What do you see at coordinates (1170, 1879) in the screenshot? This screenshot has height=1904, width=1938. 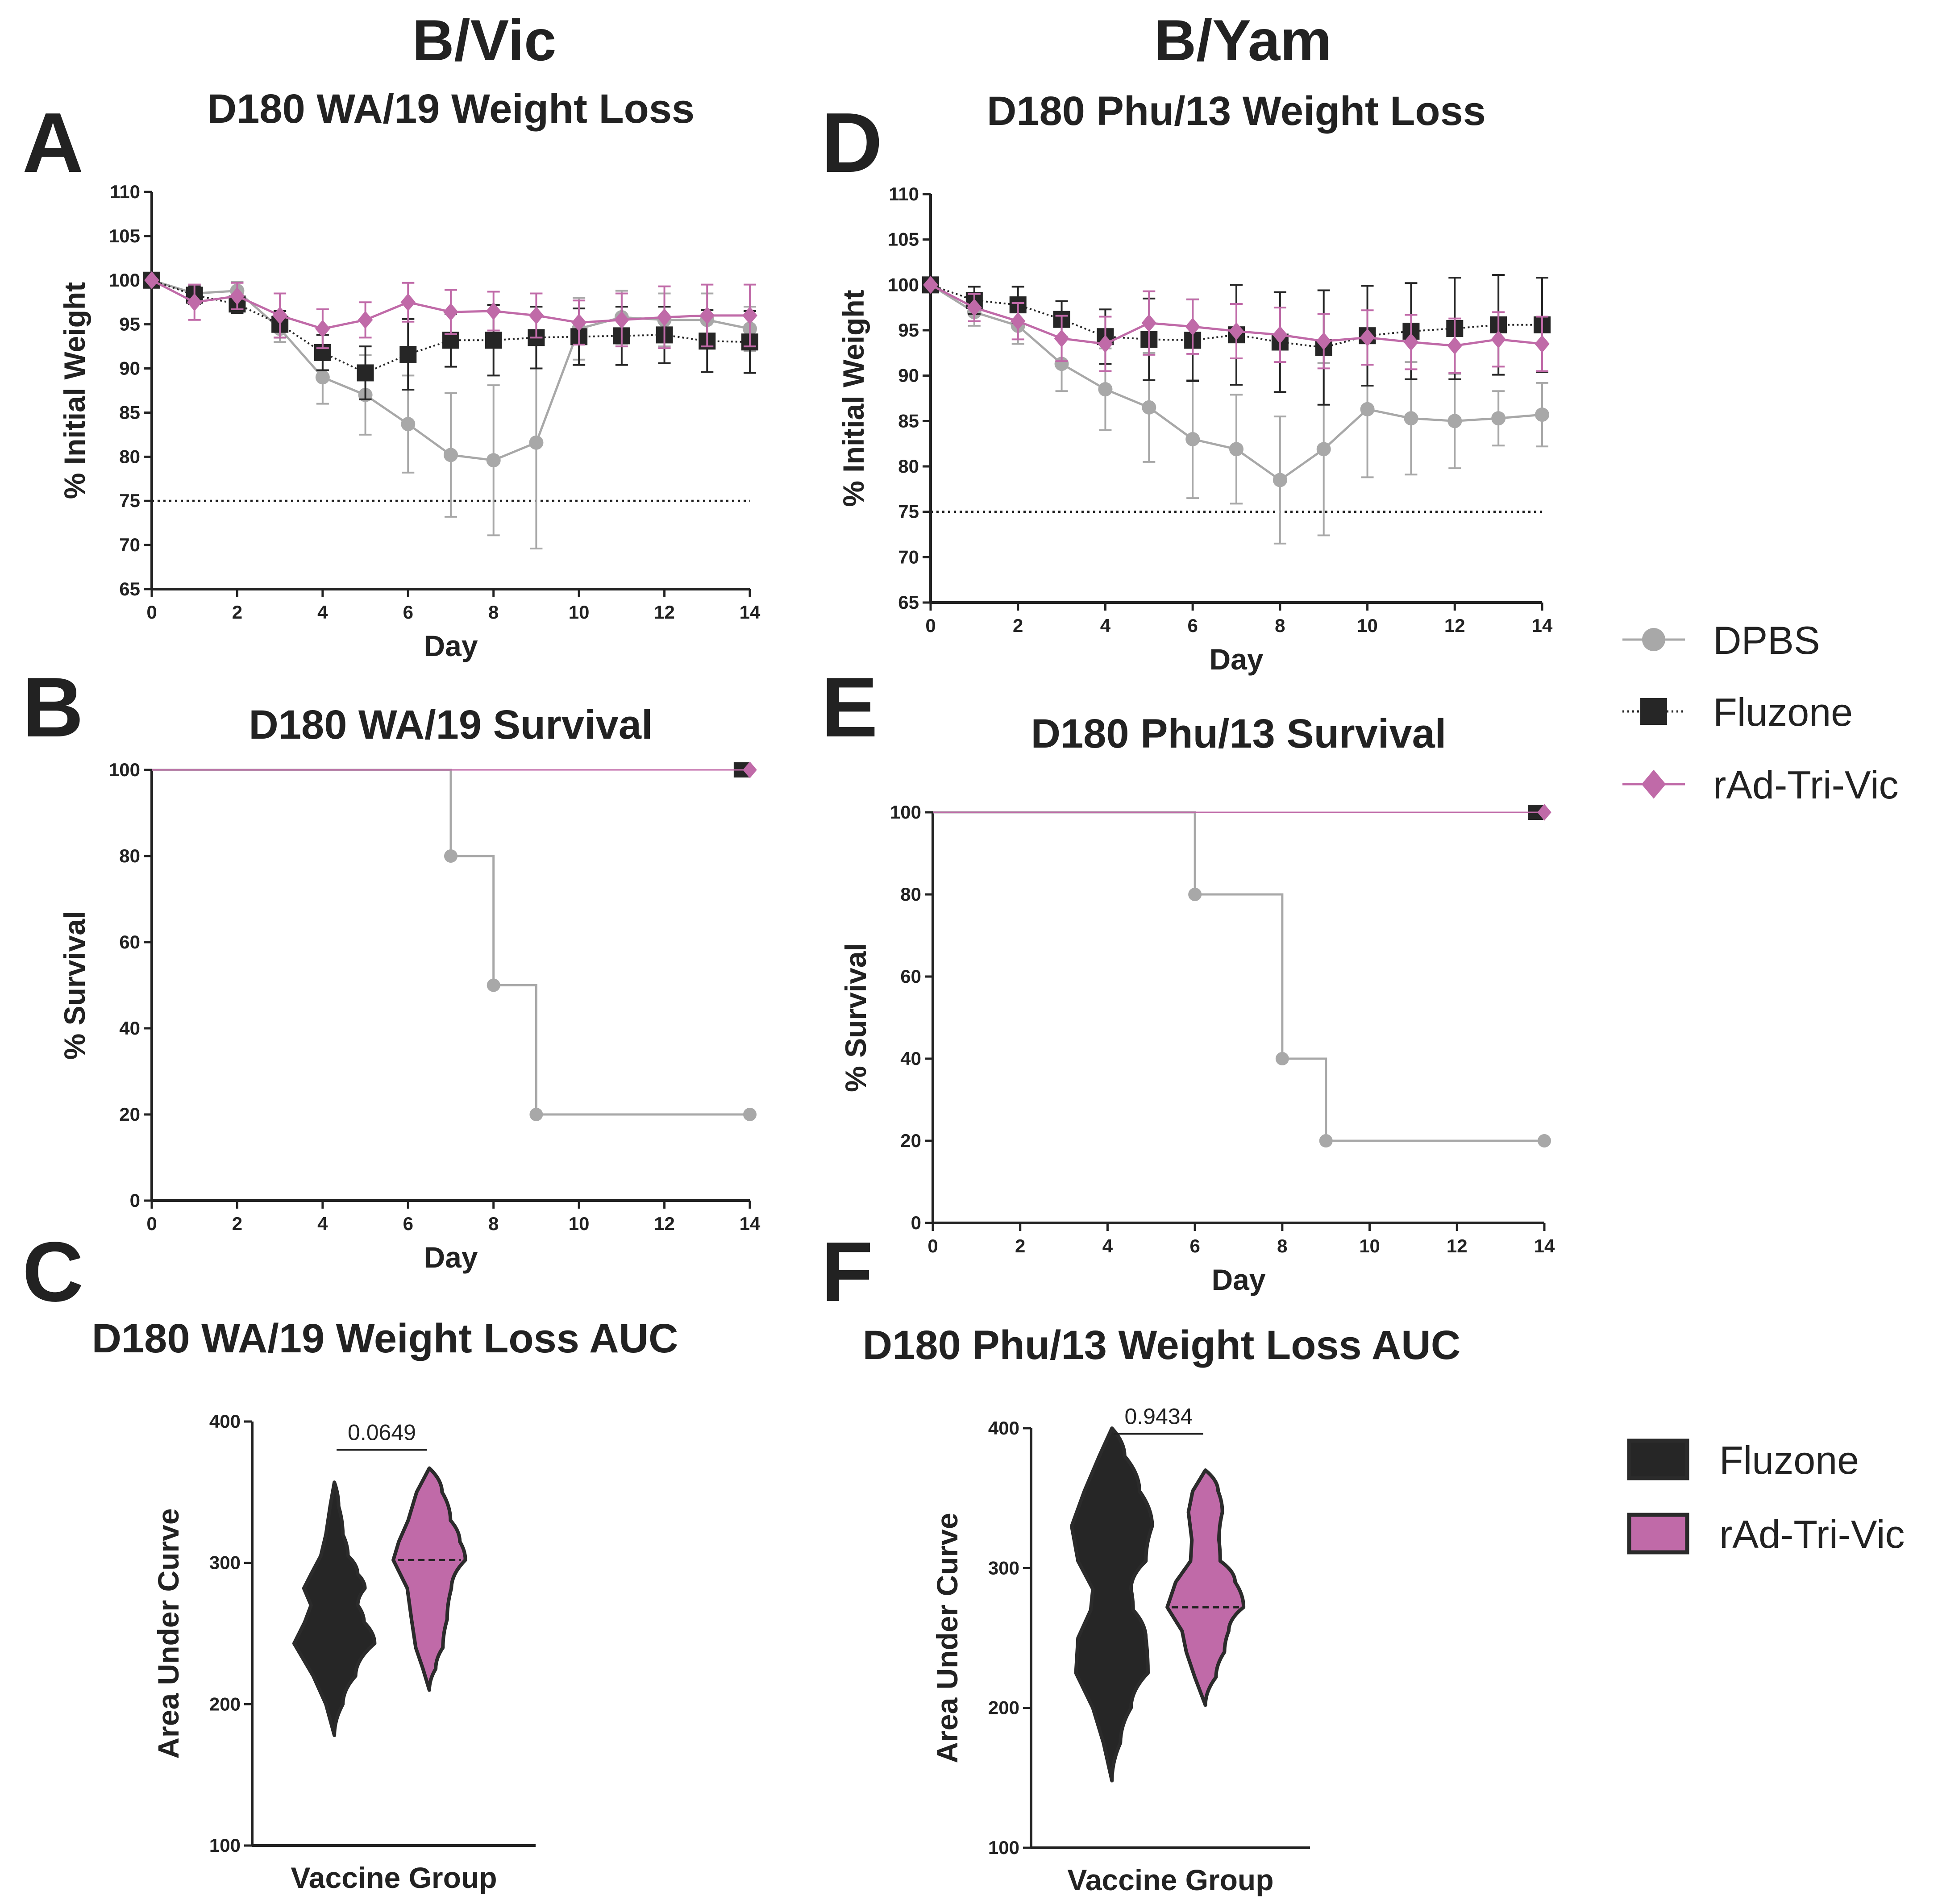 I see `x-axis-title: Vaccine Group` at bounding box center [1170, 1879].